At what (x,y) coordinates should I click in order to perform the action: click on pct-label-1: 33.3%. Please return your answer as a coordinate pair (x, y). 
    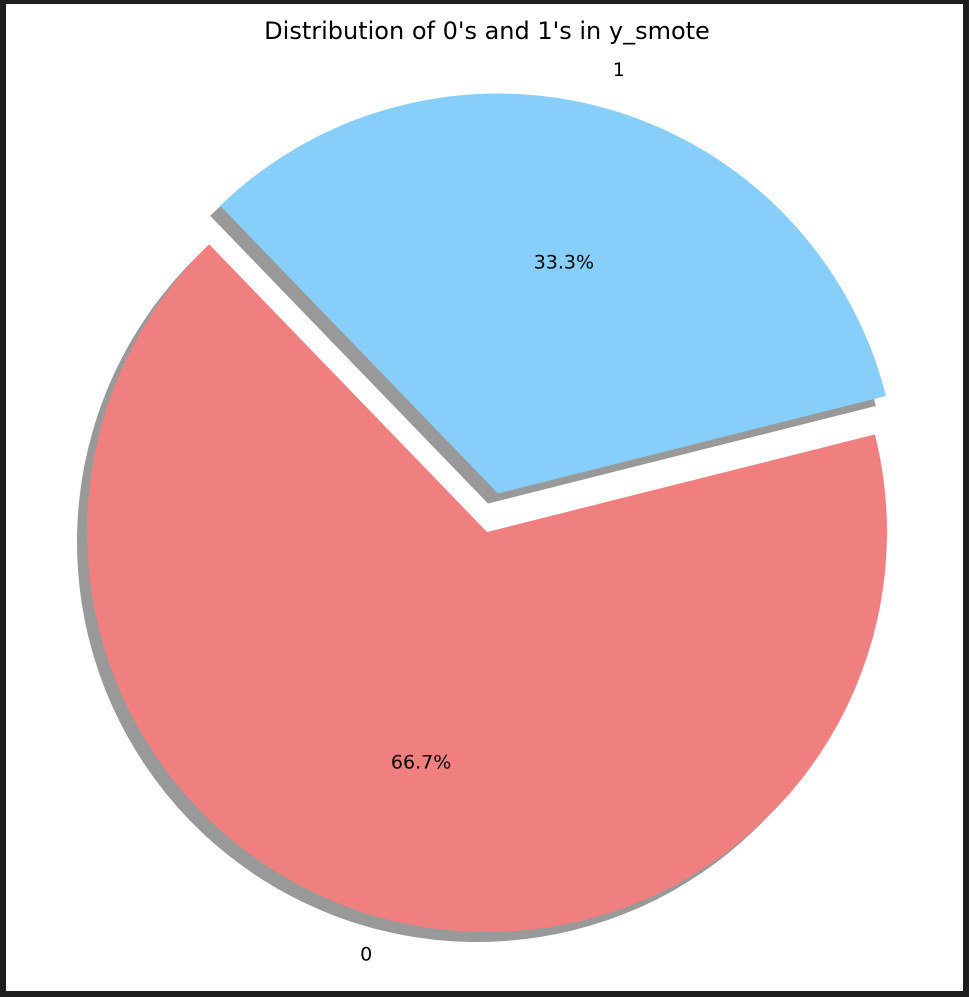
    Looking at the image, I should click on (564, 262).